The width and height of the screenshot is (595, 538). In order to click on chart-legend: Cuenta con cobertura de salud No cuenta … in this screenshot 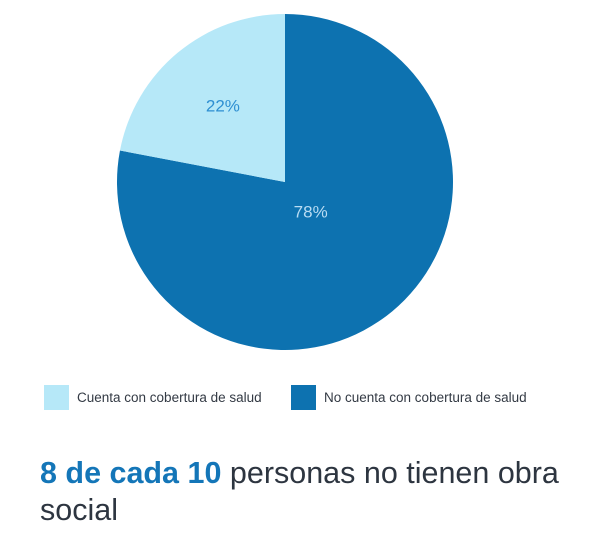, I will do `click(314, 400)`.